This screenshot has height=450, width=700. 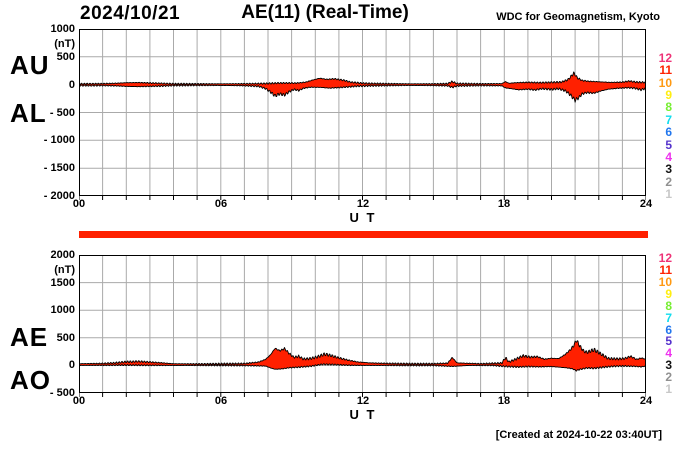 What do you see at coordinates (59, 140) in the screenshot?
I see `y-tick-label: - 1000` at bounding box center [59, 140].